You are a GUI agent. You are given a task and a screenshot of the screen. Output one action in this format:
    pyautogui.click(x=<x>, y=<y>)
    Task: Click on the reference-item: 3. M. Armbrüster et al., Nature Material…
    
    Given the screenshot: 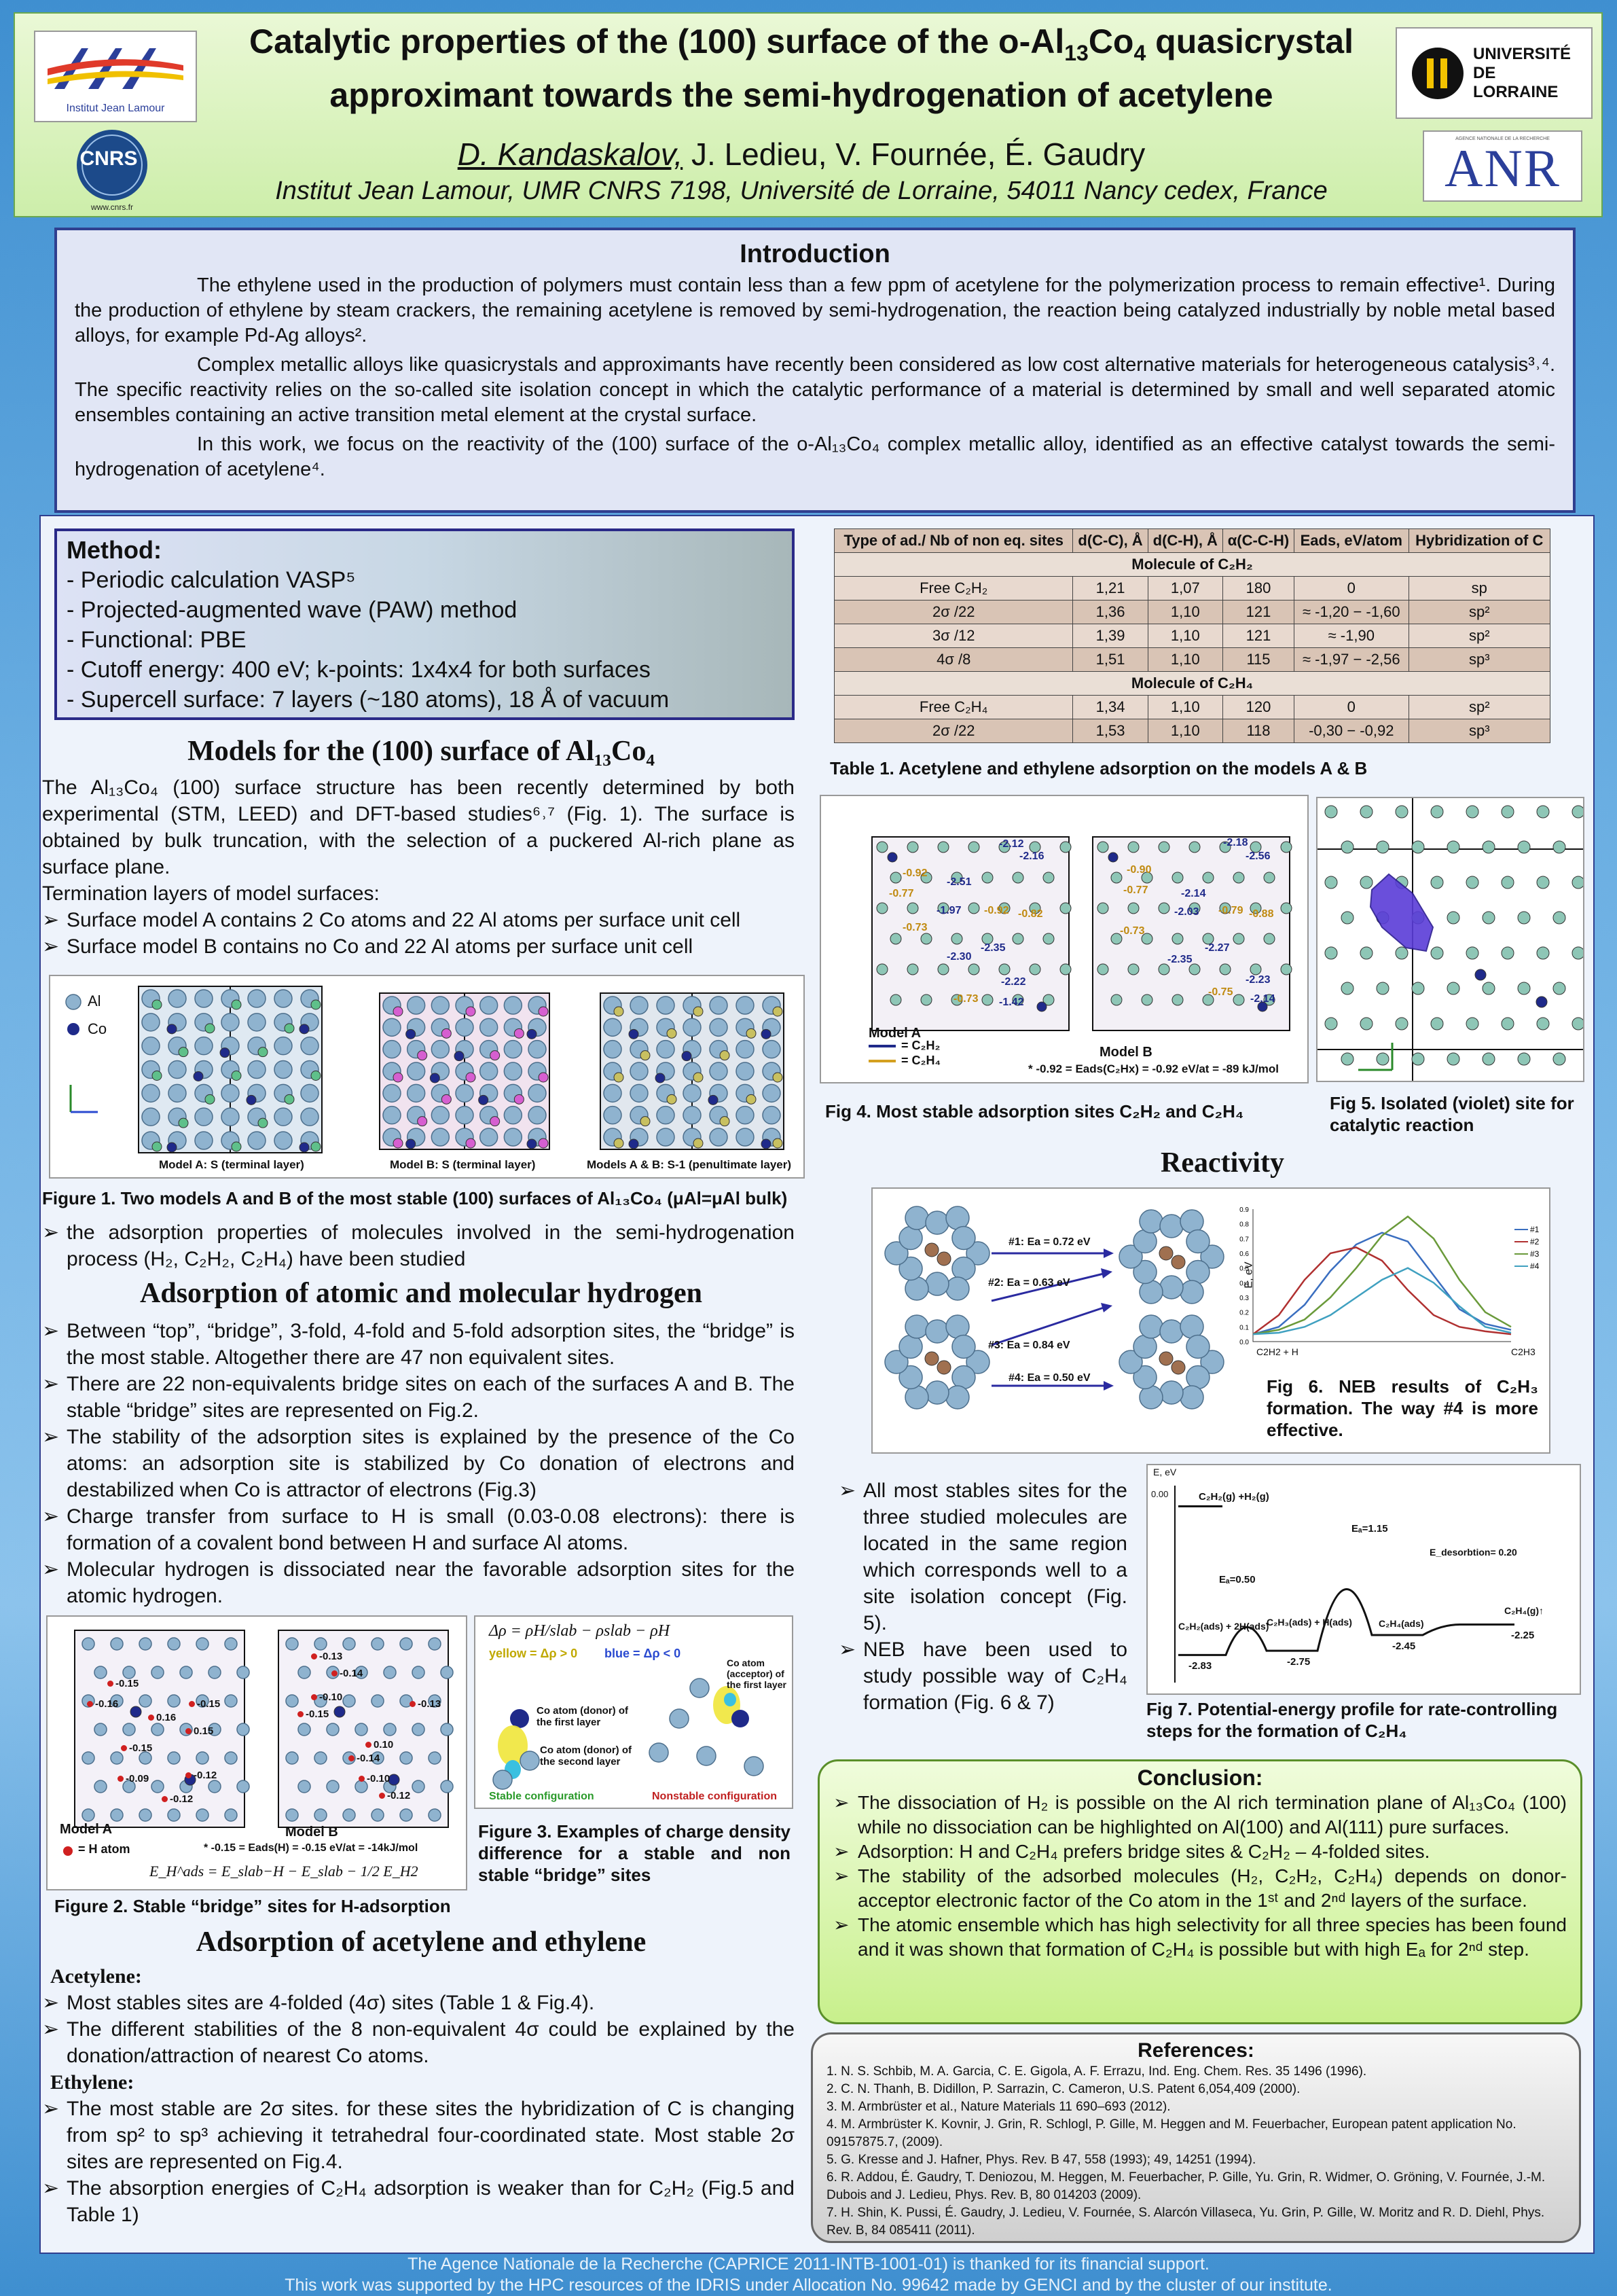 What is the action you would take?
    pyautogui.click(x=998, y=2107)
    